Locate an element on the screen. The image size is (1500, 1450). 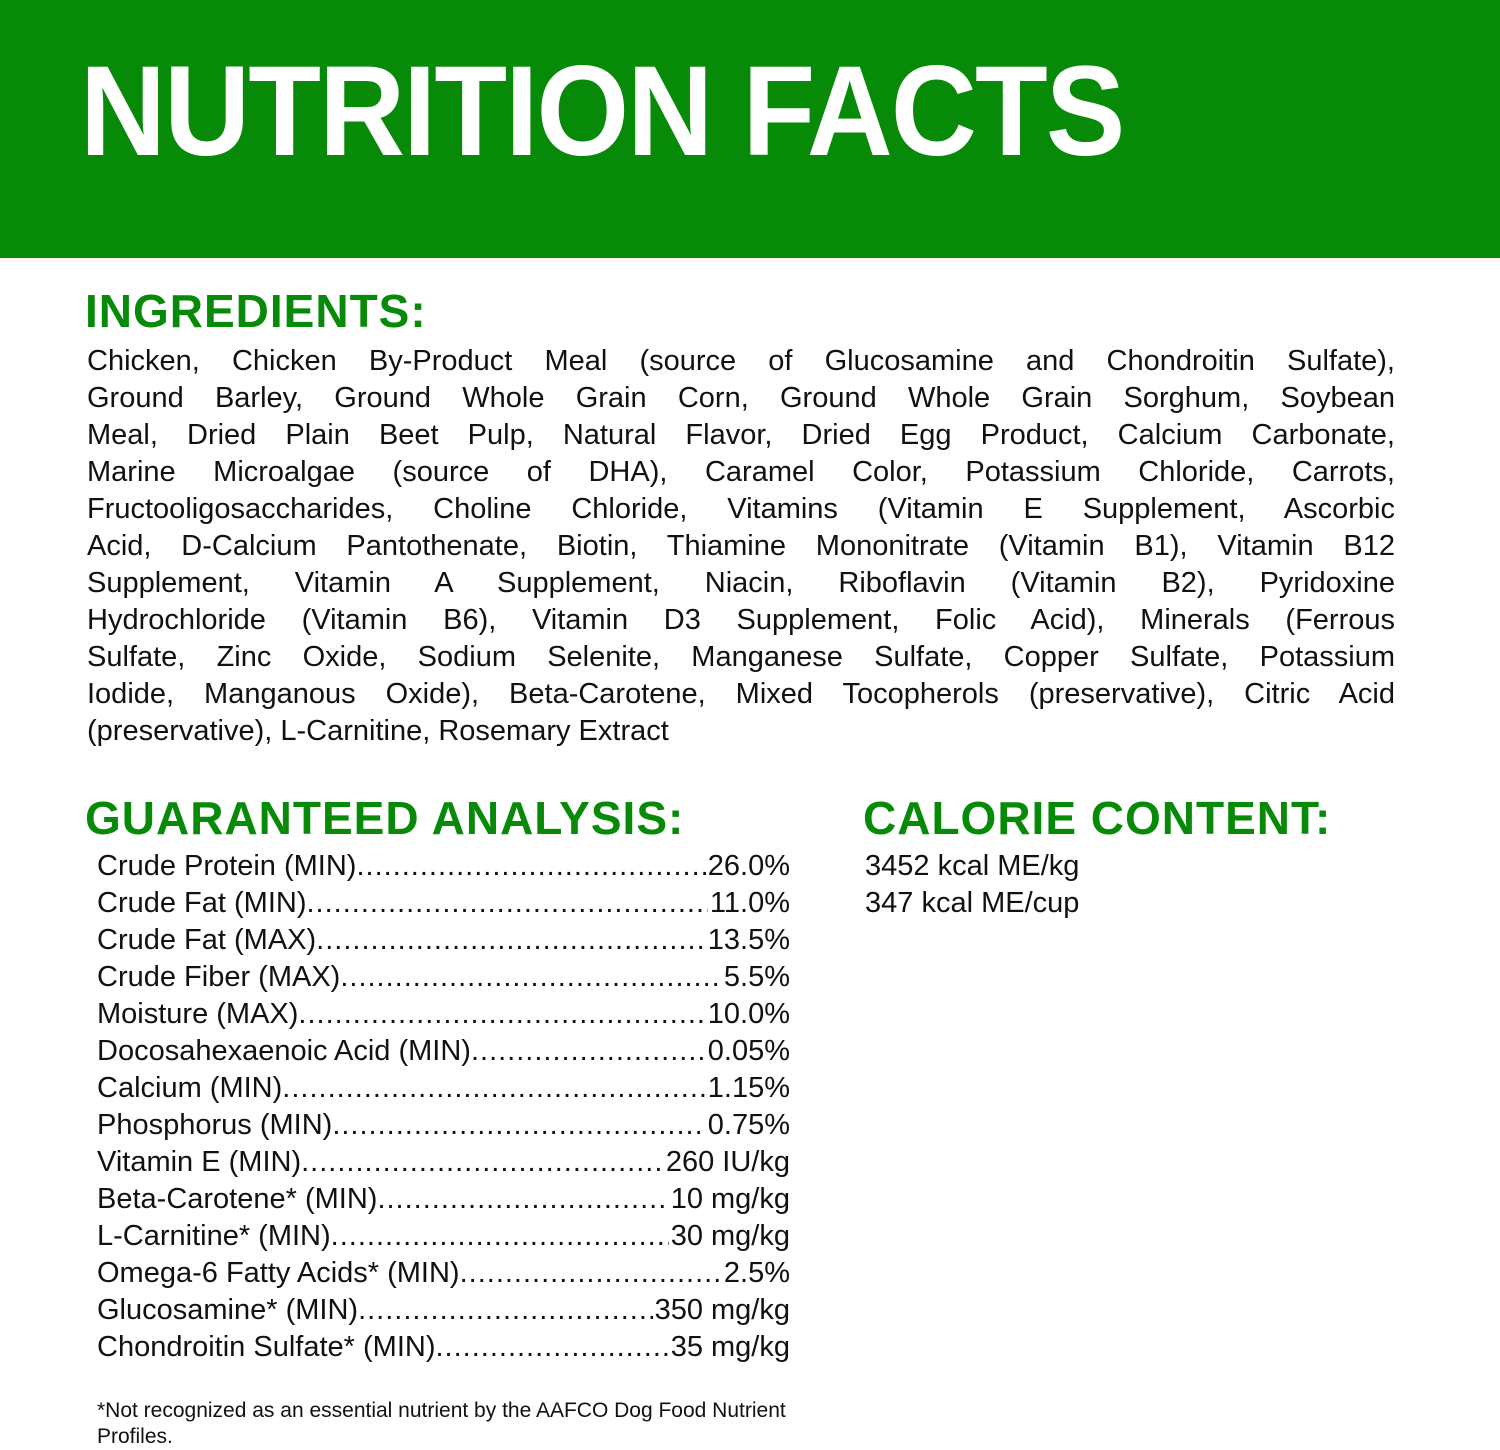
analysis-value: 11.0% is located at coordinates (749, 903).